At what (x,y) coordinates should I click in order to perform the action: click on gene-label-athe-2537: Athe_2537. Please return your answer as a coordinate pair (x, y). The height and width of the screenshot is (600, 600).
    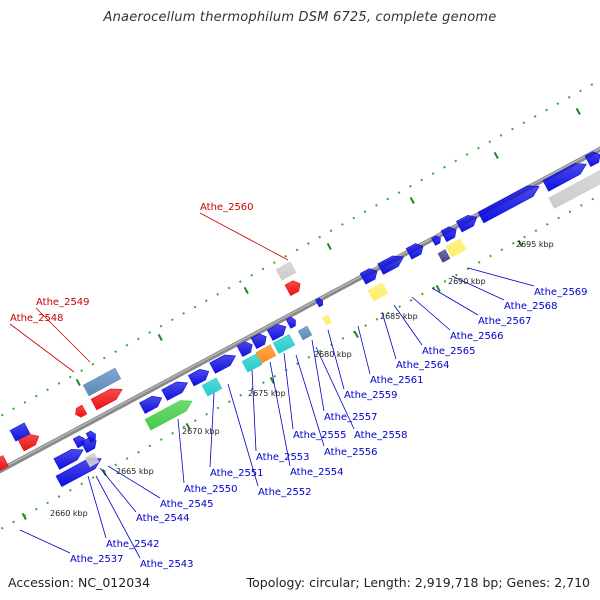
    Looking at the image, I should click on (97, 559).